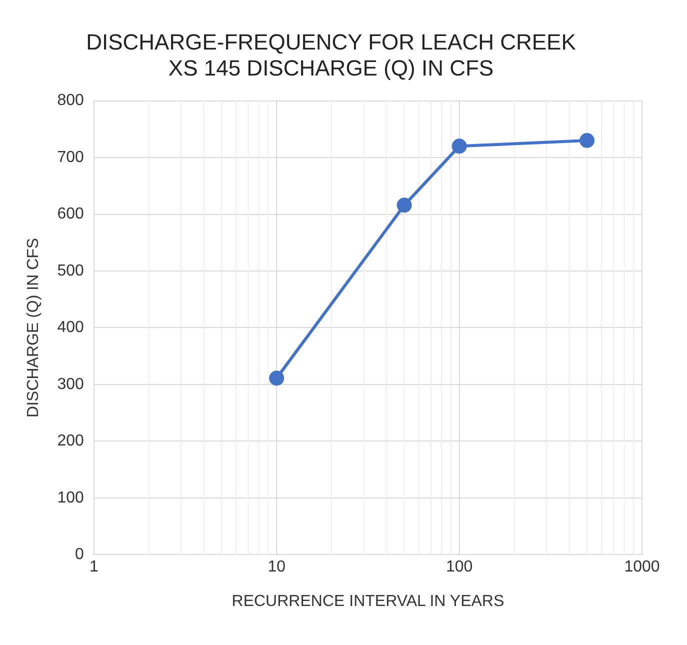  Describe the element at coordinates (642, 567) in the screenshot. I see `x-tick-label: 1000` at that location.